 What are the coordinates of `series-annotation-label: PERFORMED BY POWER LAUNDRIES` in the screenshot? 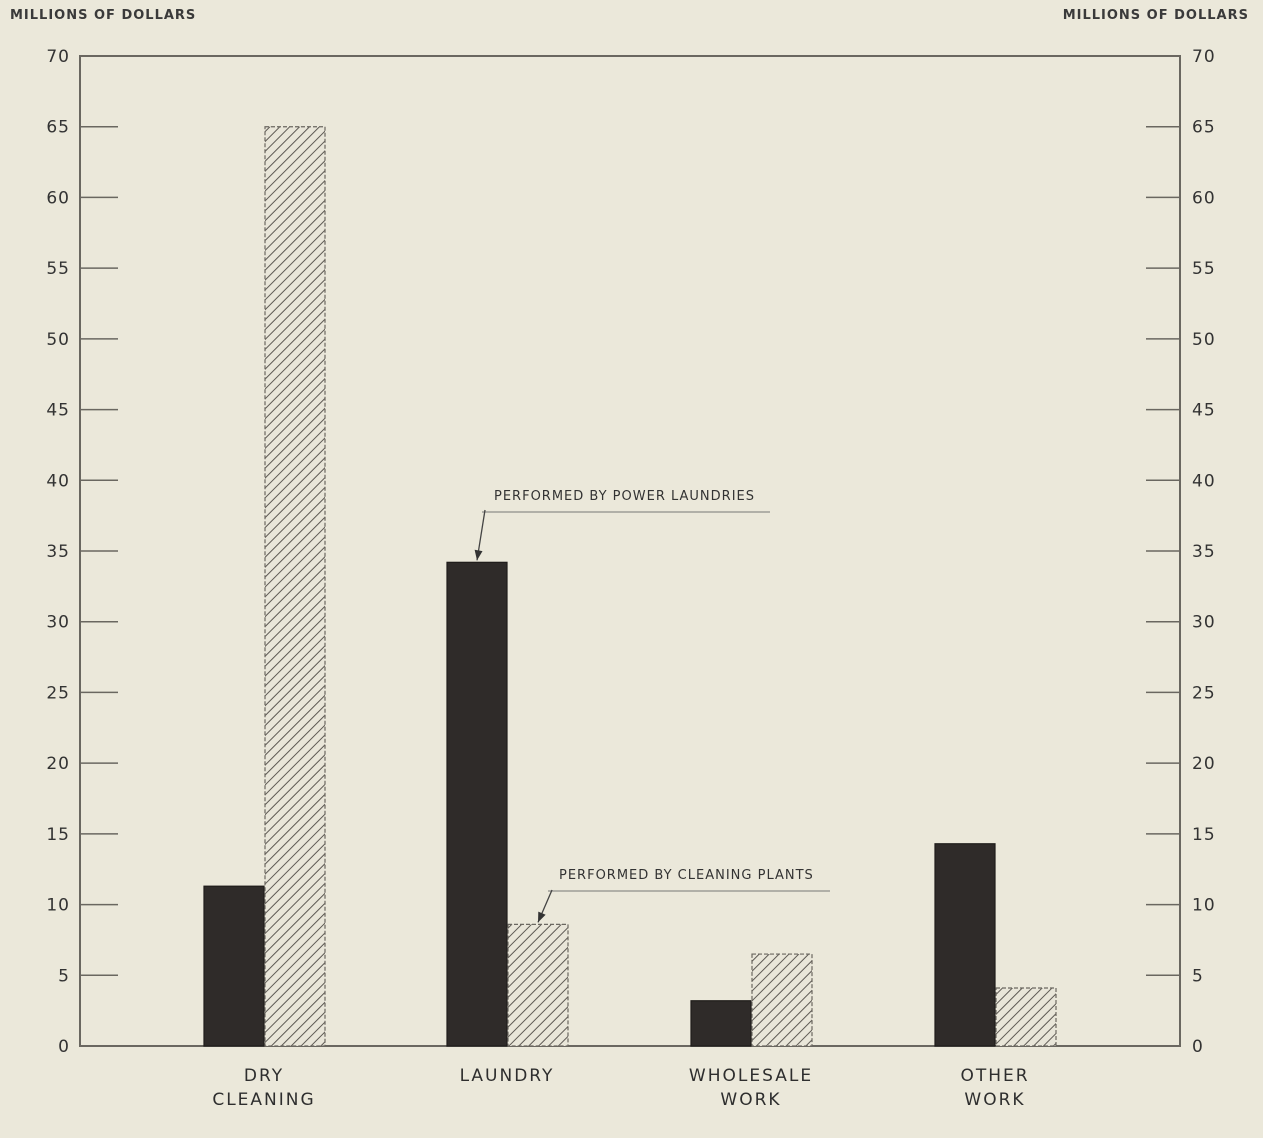 It's located at (624, 496).